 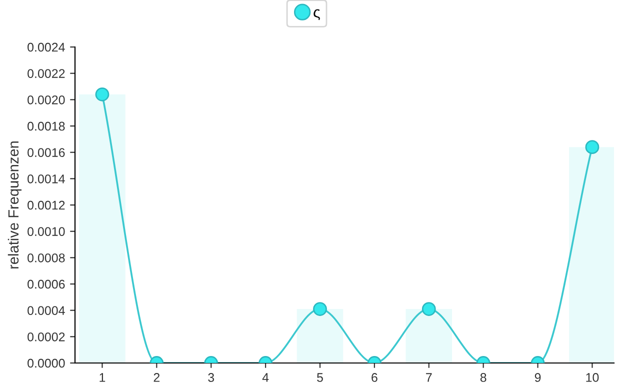 I want to click on x-tick-label: 5, so click(x=320, y=377).